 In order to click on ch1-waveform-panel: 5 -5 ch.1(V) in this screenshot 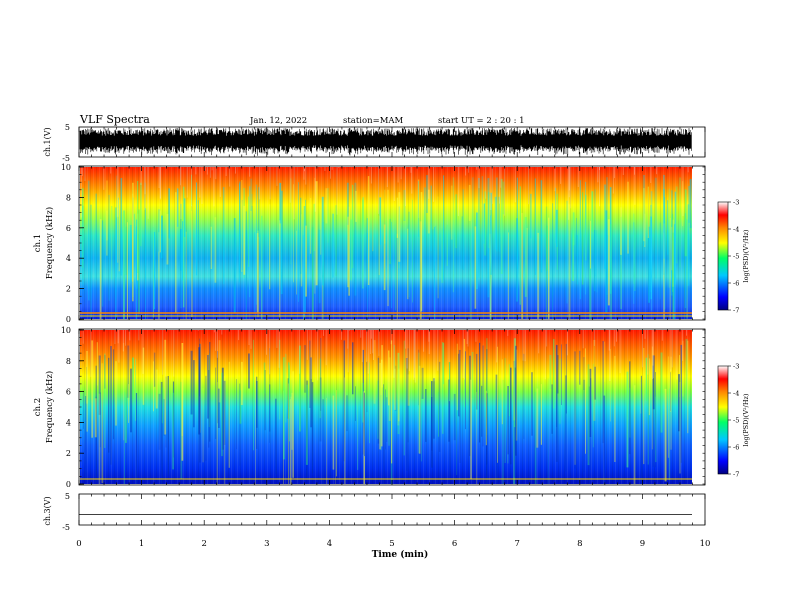, I will do `click(374, 143)`.